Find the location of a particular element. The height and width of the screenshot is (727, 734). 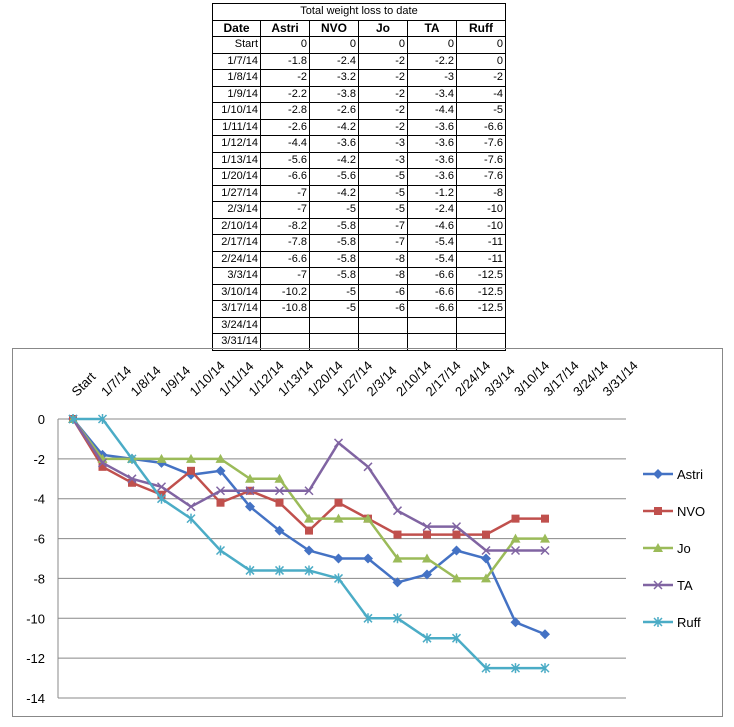

cell-date: Start is located at coordinates (236, 45).